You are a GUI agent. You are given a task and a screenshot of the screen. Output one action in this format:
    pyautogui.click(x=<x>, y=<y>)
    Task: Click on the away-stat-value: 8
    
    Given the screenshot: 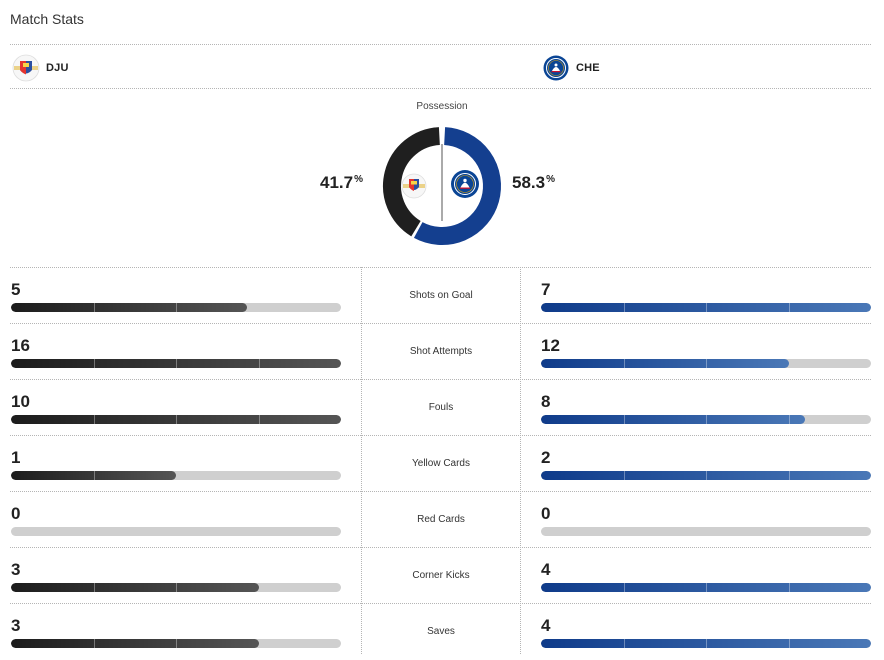 What is the action you would take?
    pyautogui.click(x=546, y=401)
    